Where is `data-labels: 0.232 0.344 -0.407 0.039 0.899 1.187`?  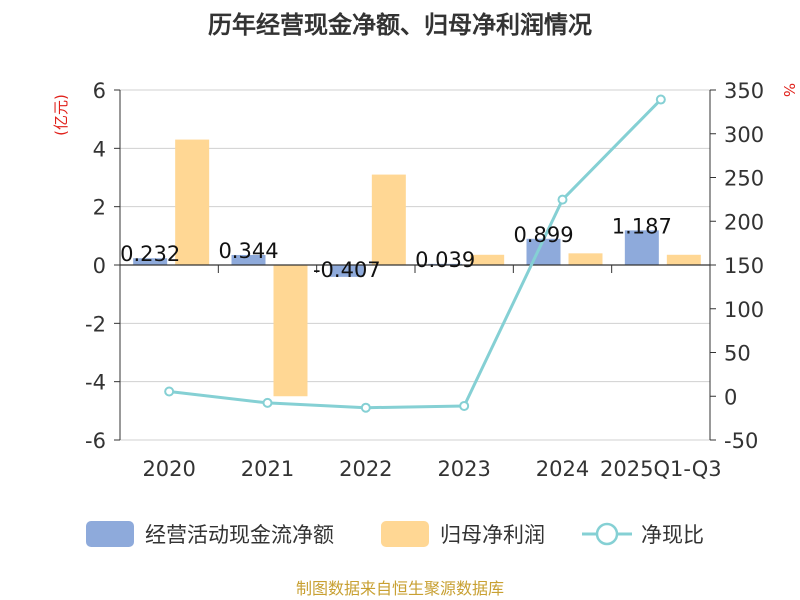
data-labels: 0.232 0.344 -0.407 0.039 0.899 1.187 is located at coordinates (396, 248).